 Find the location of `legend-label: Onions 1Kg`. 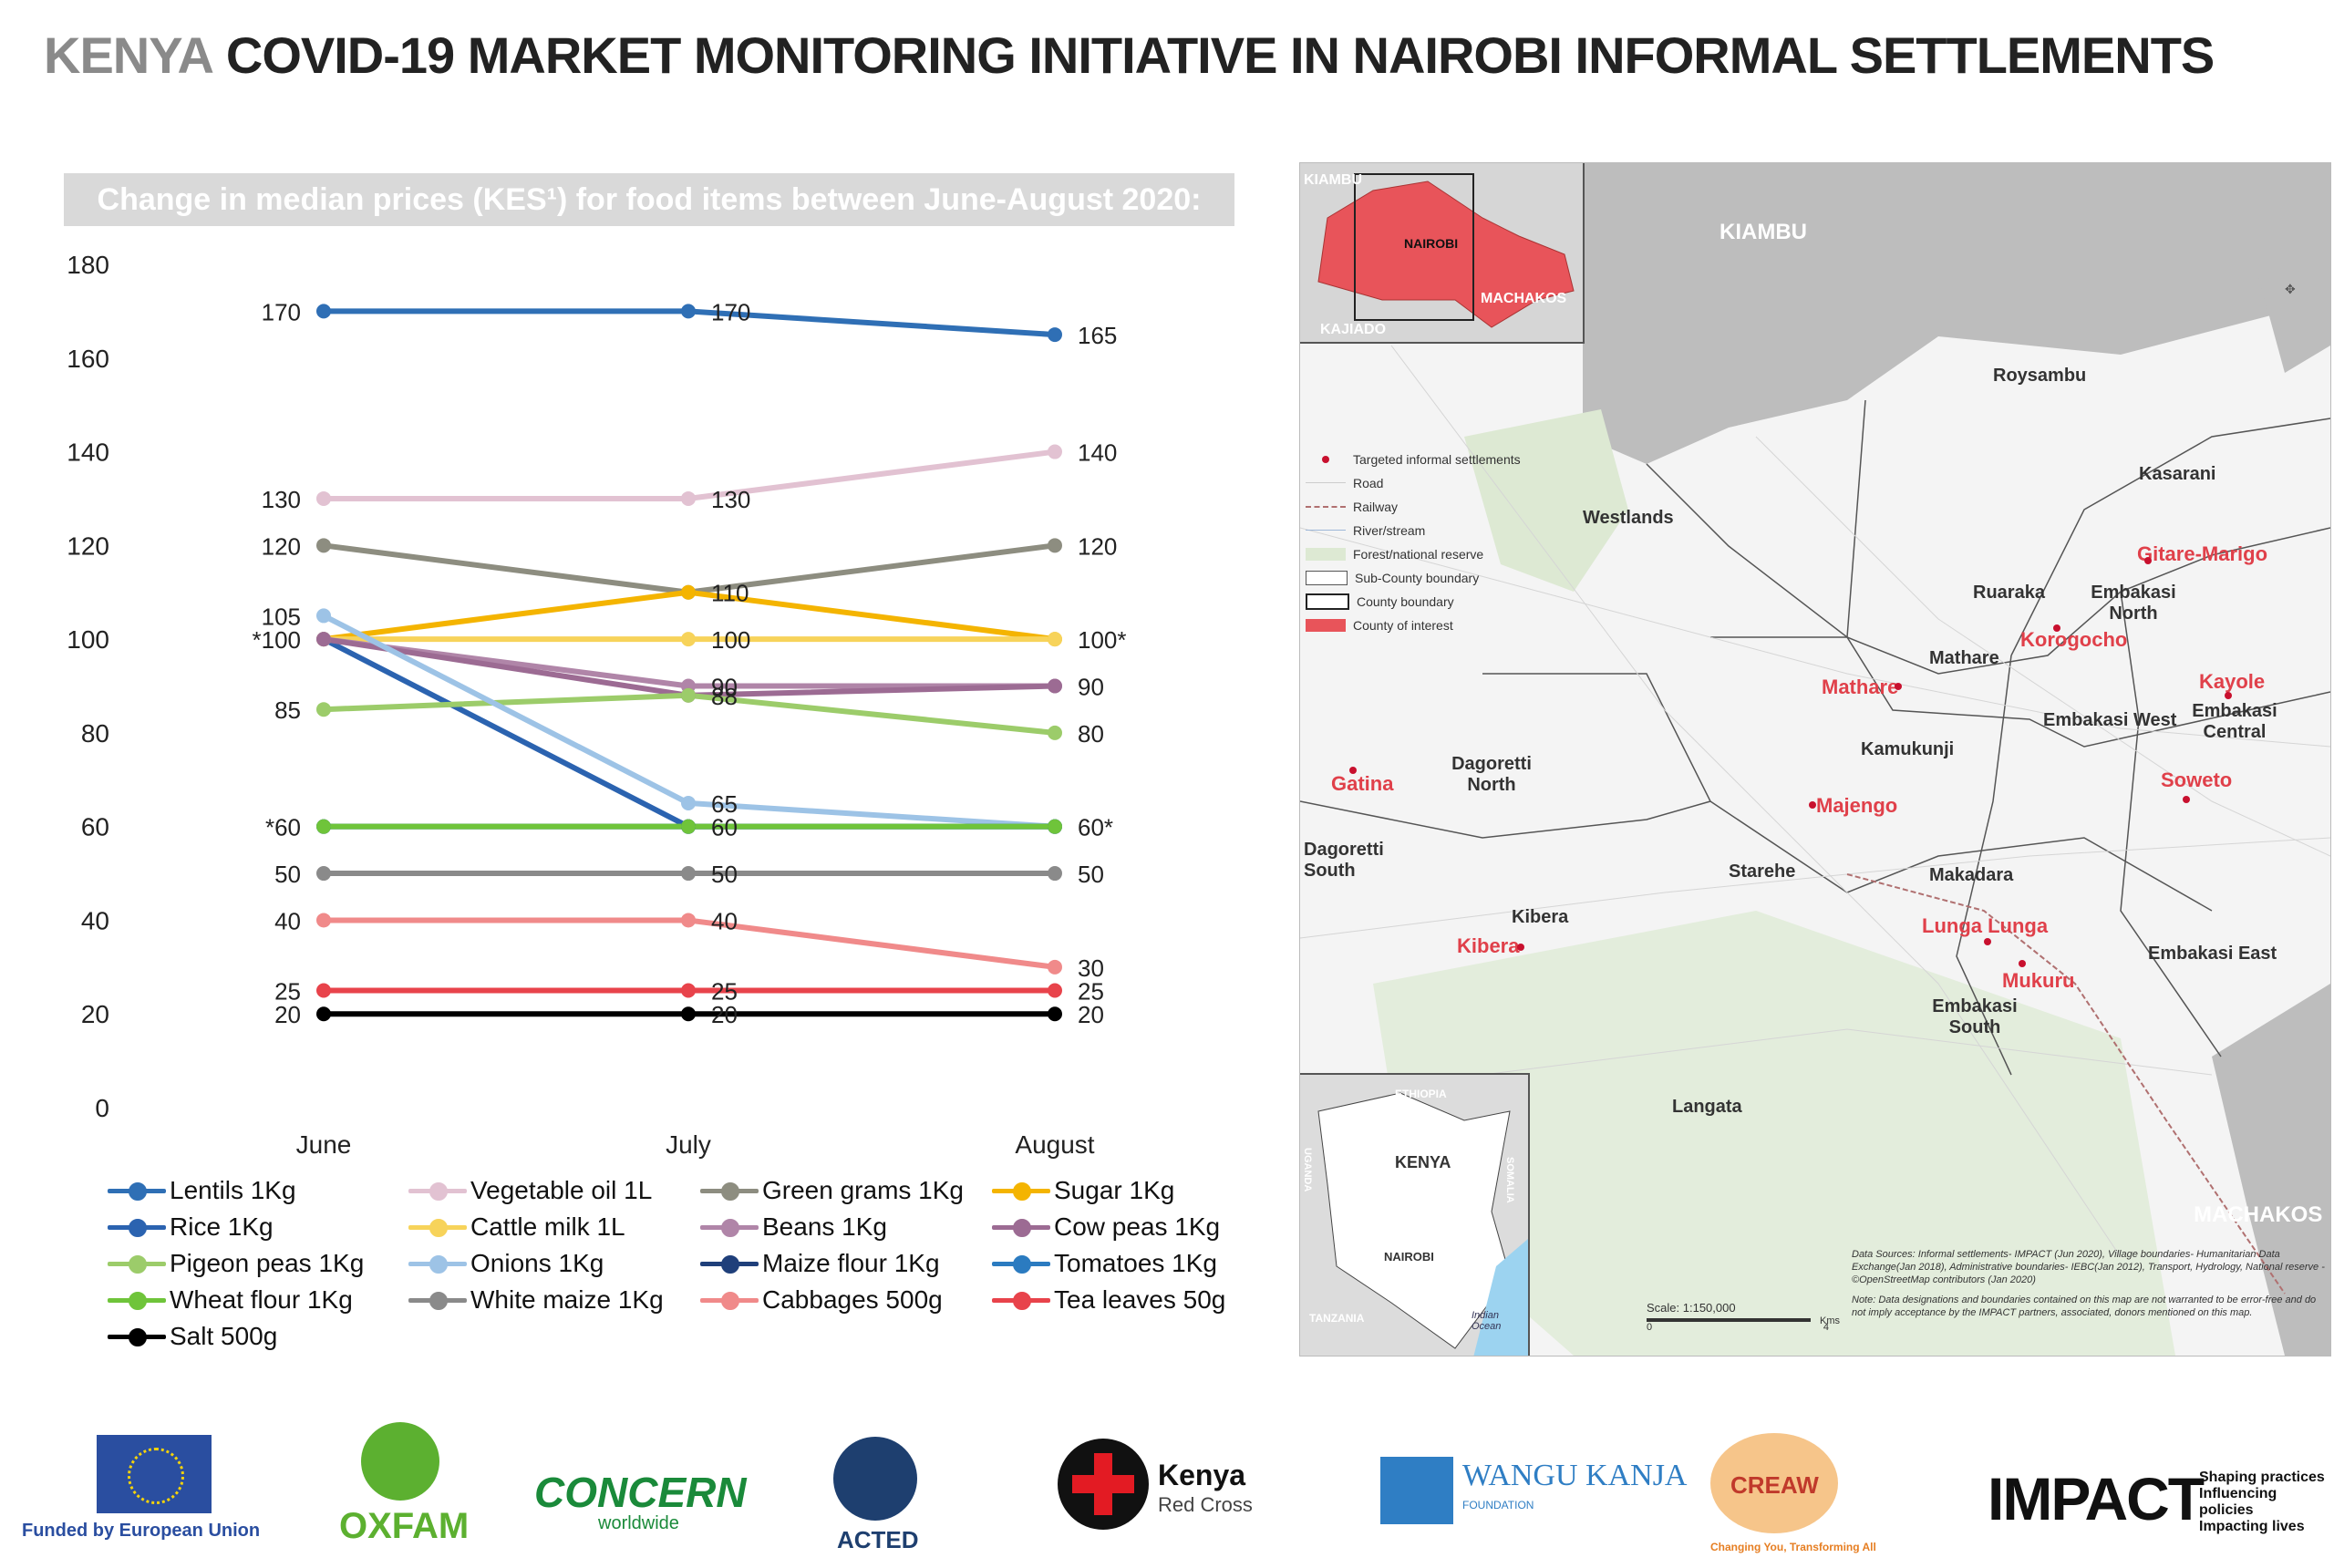

legend-label: Onions 1Kg is located at coordinates (537, 1263).